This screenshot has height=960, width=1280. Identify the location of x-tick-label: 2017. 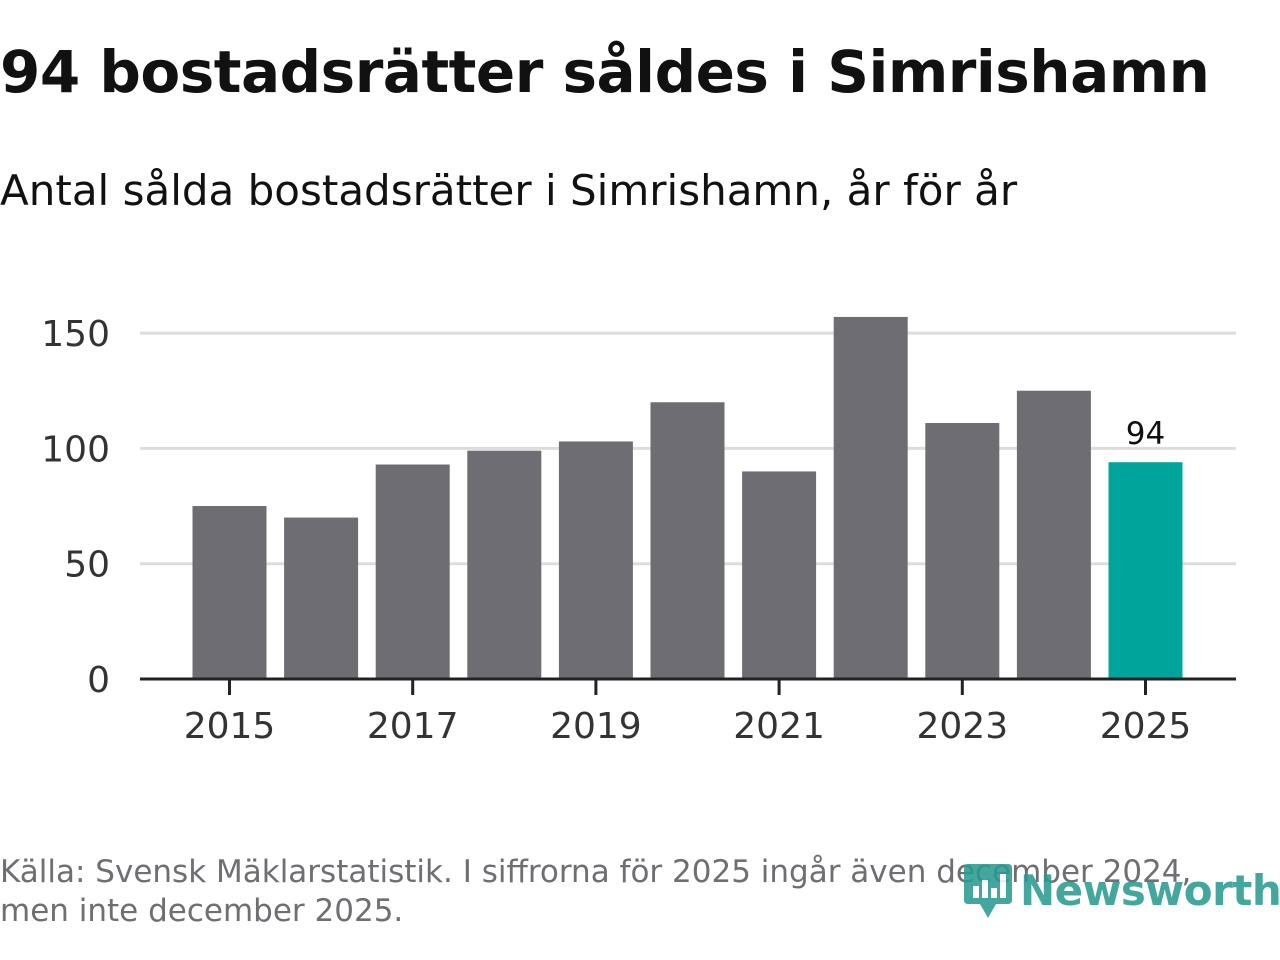
(413, 726).